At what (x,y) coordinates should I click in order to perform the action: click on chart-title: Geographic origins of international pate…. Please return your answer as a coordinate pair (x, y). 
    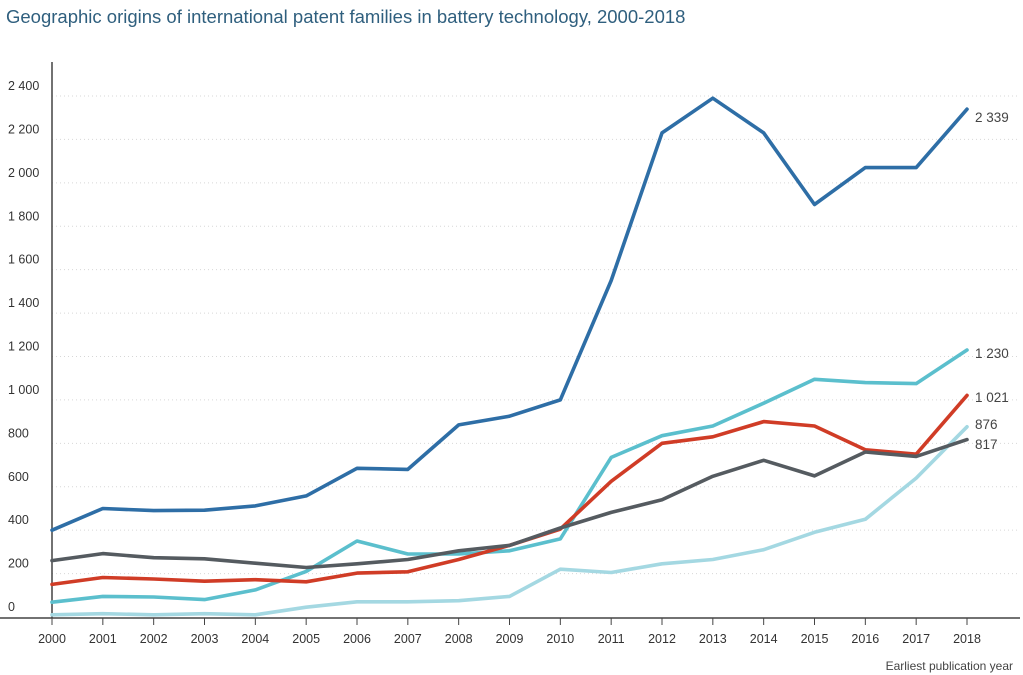
    Looking at the image, I should click on (346, 16).